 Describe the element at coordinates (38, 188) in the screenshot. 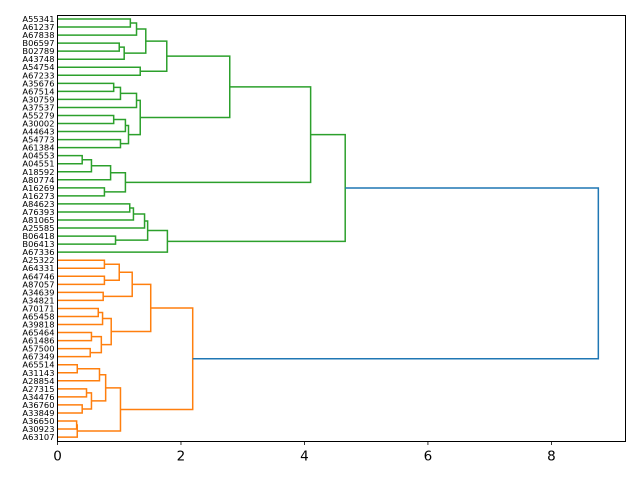

I see `leaf-label: A16269` at that location.